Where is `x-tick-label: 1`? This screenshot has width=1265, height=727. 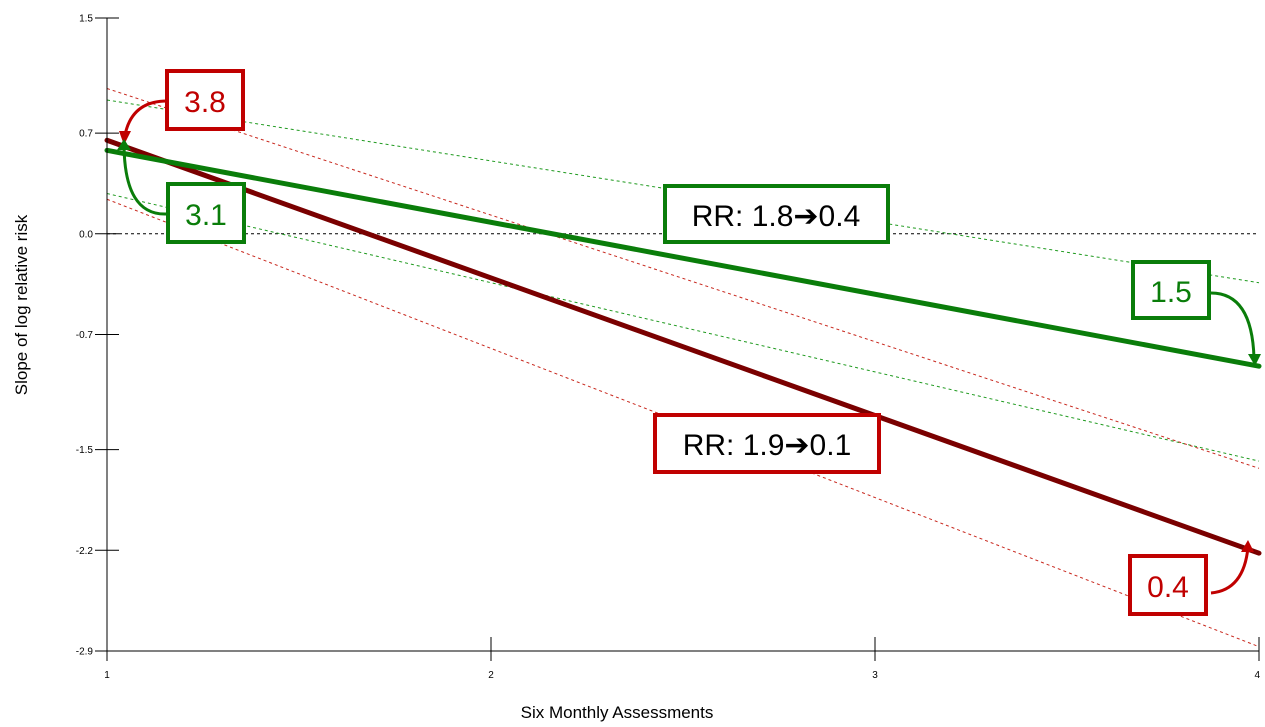 x-tick-label: 1 is located at coordinates (107, 675).